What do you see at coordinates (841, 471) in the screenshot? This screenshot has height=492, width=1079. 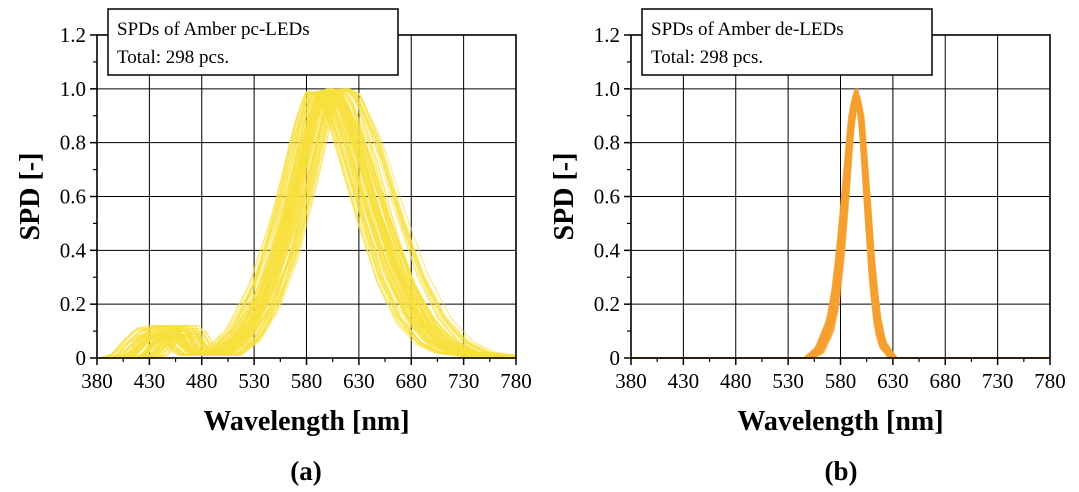 I see `panel-caption: (b)` at bounding box center [841, 471].